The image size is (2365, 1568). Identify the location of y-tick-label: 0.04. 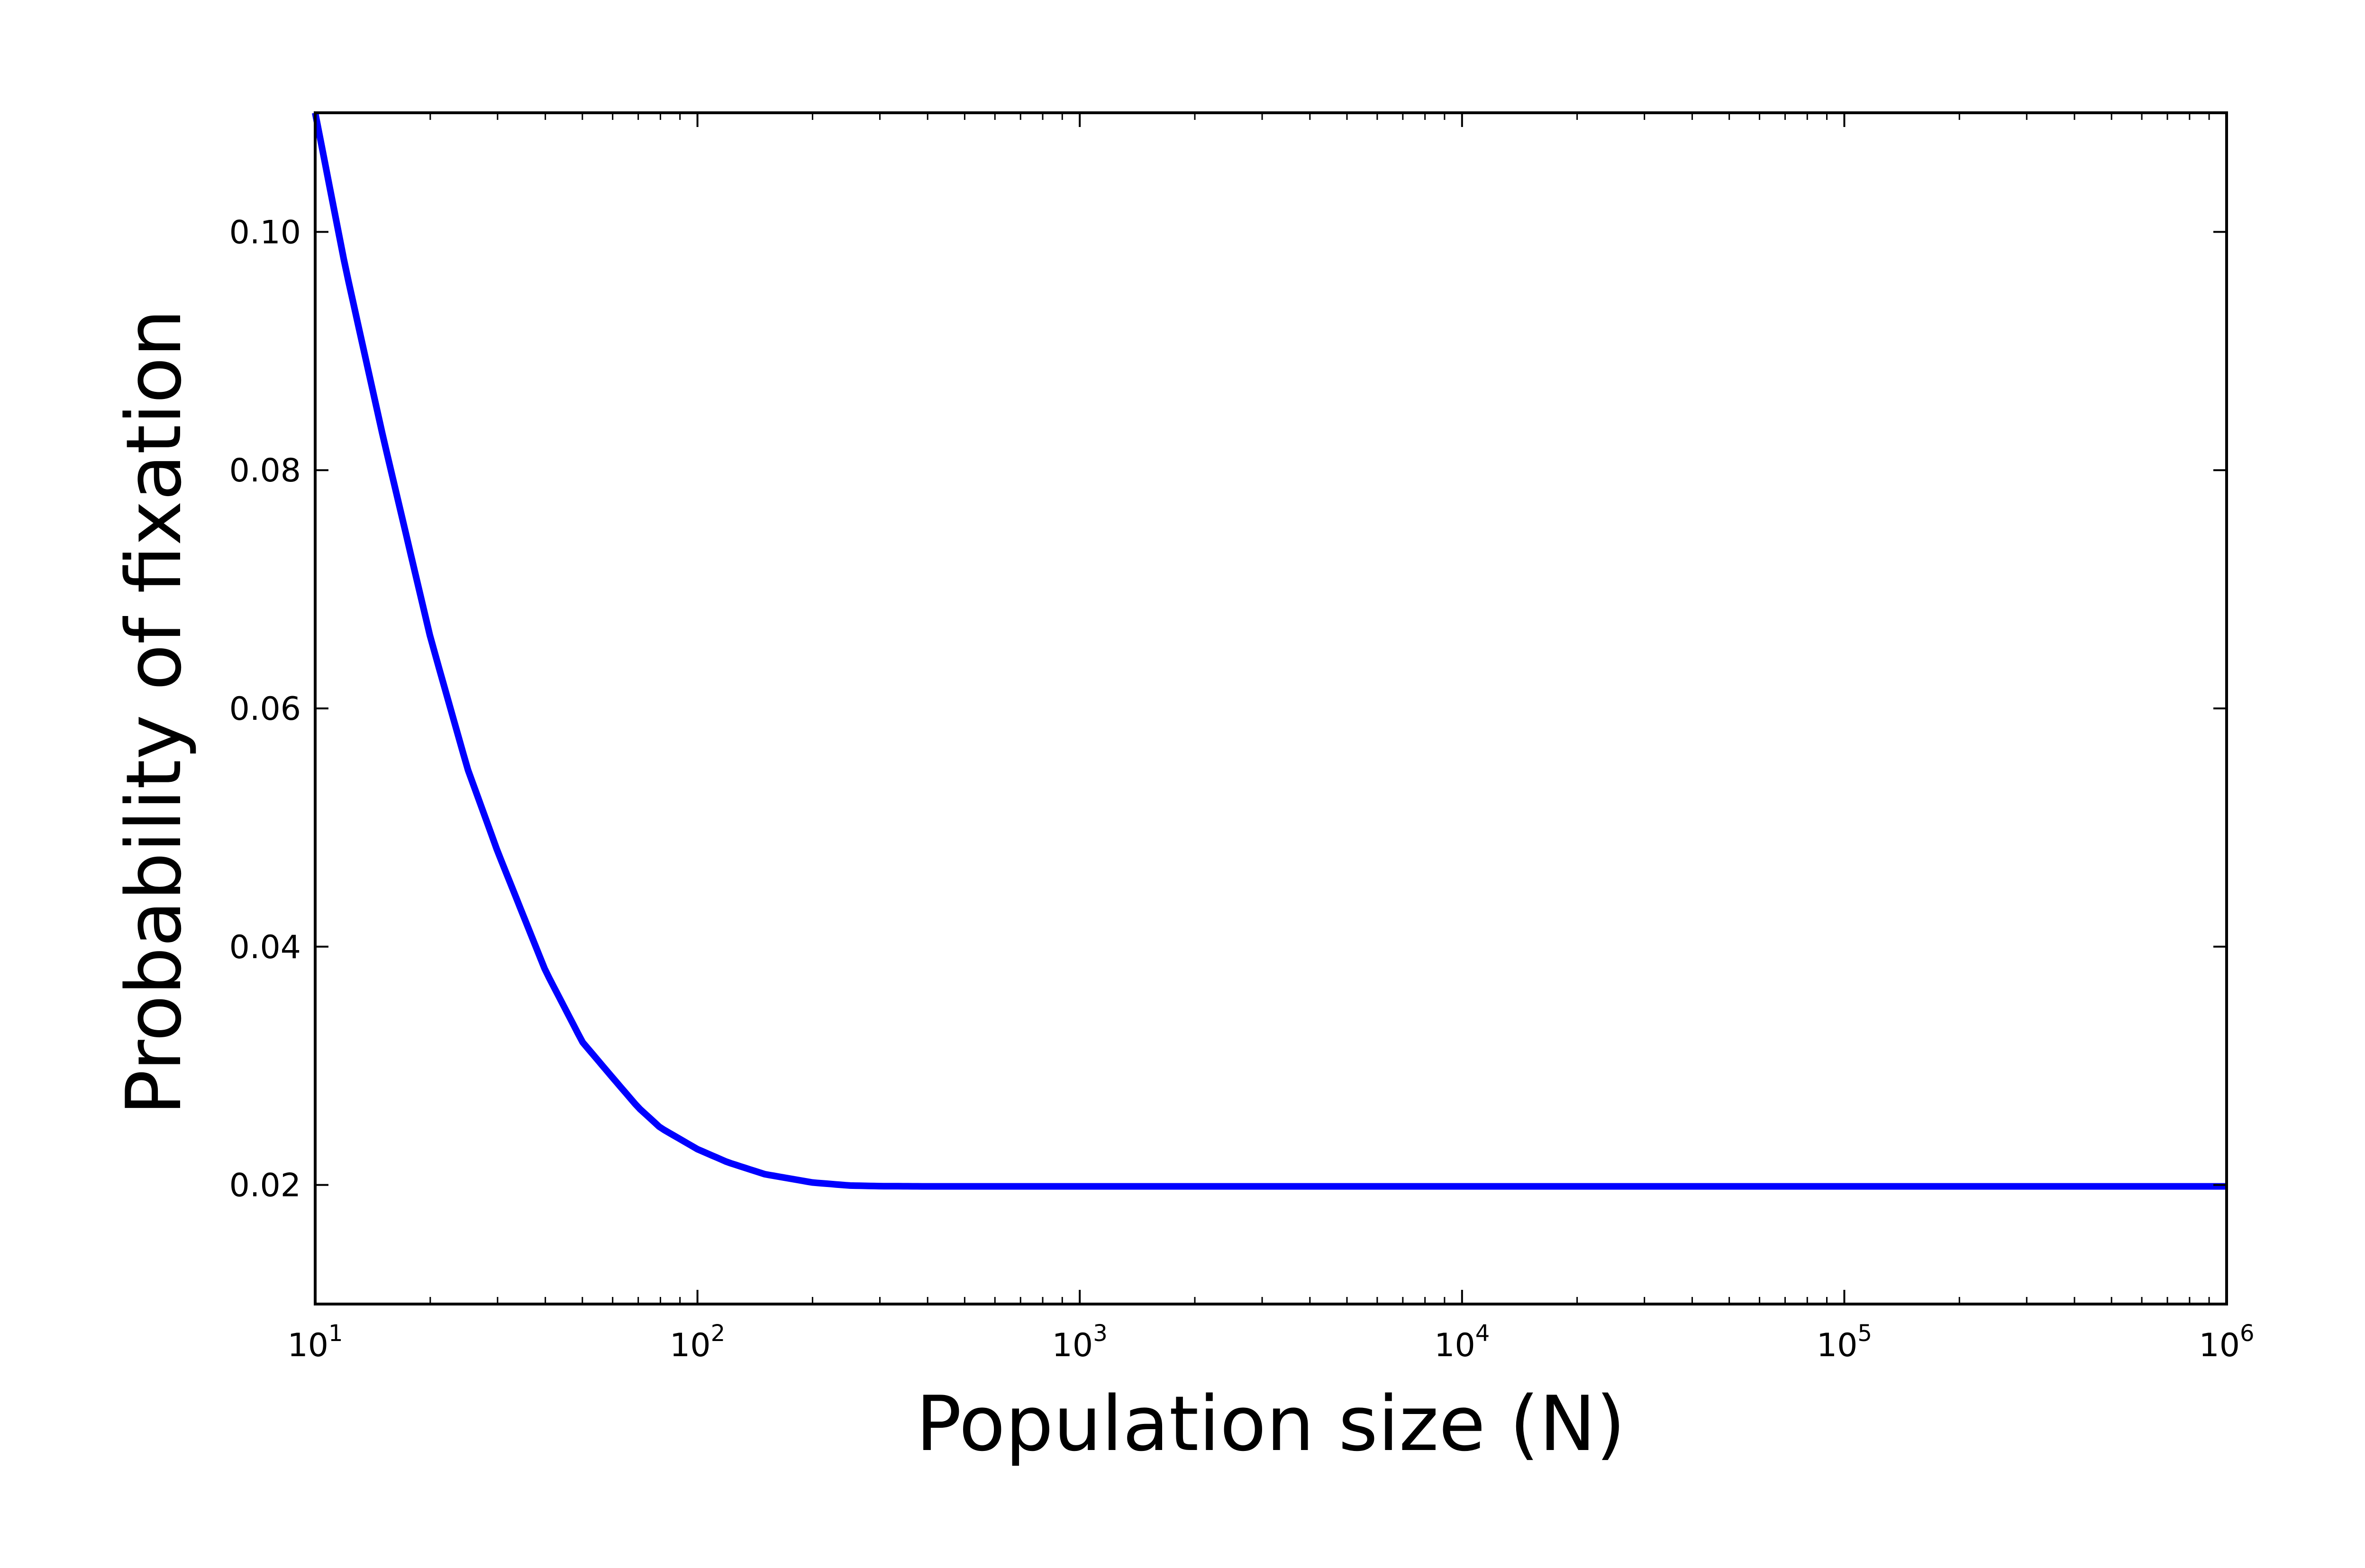
(265, 947).